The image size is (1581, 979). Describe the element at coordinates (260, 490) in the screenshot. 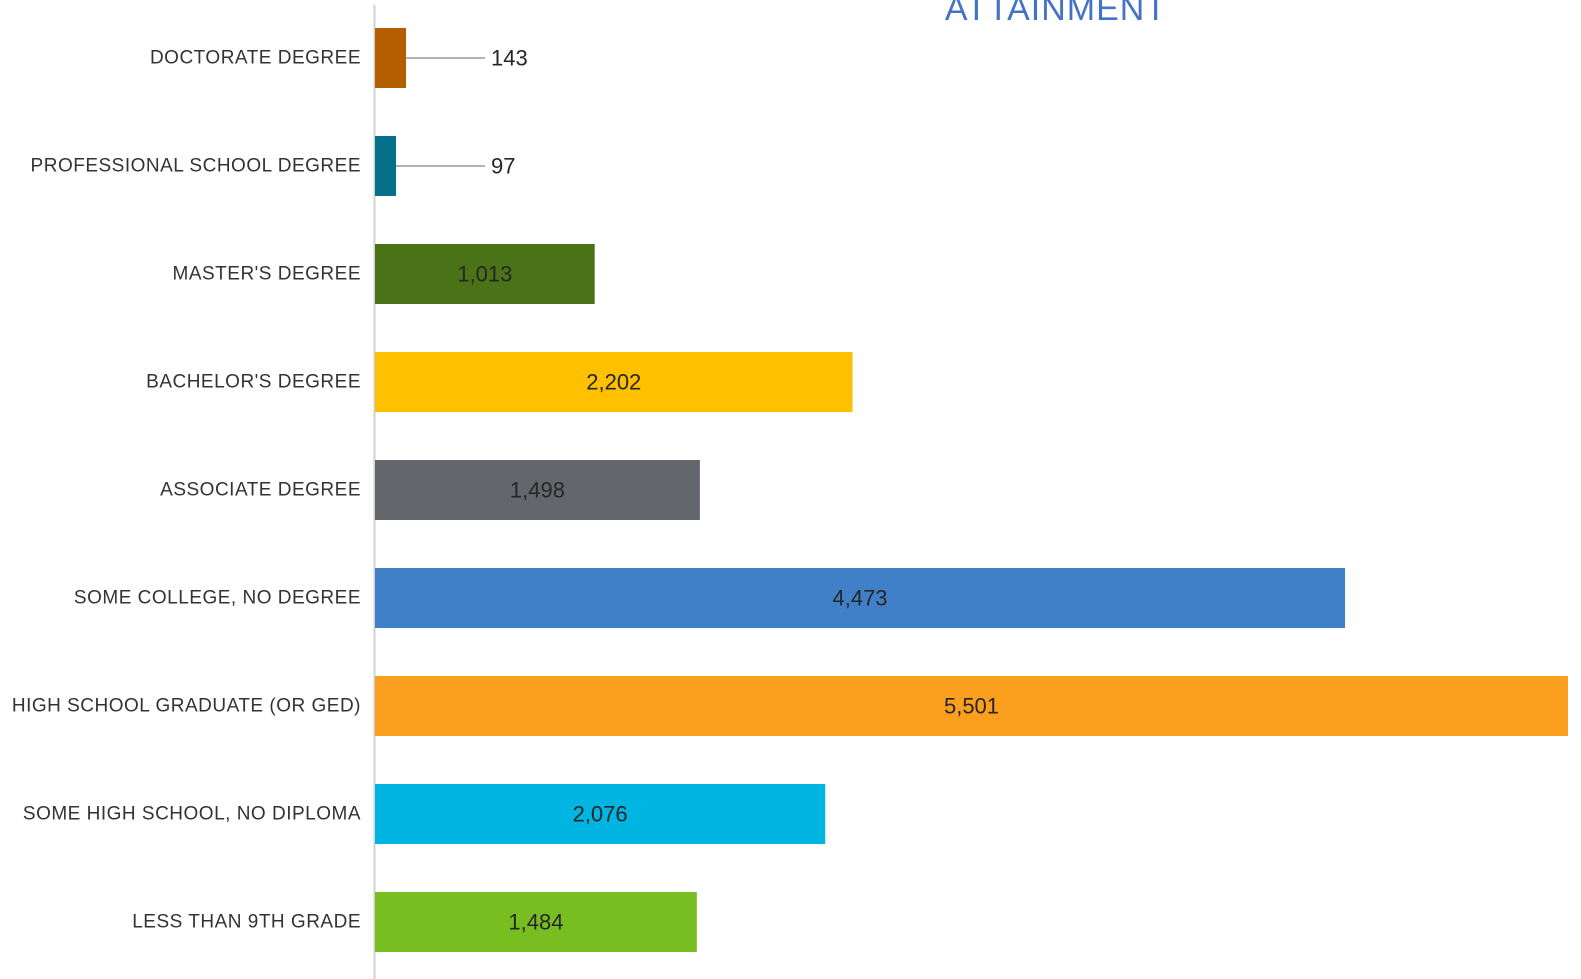

I see `category-label-associate-degree: ASSOCIATE DEGREE` at that location.